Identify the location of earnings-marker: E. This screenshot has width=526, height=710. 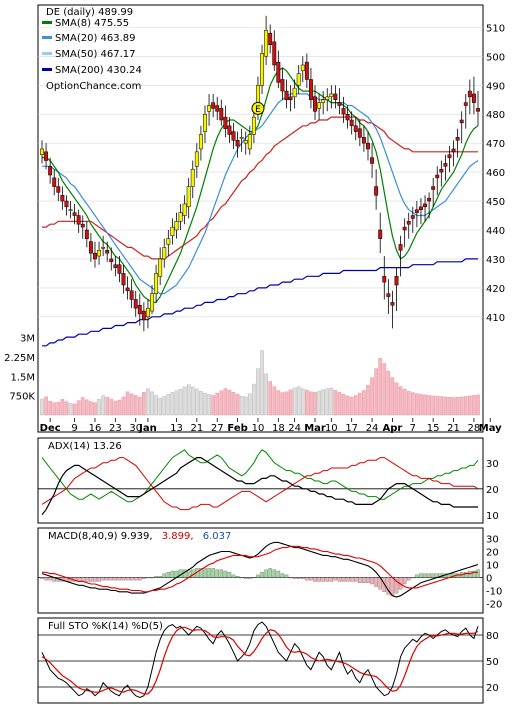
(258, 108).